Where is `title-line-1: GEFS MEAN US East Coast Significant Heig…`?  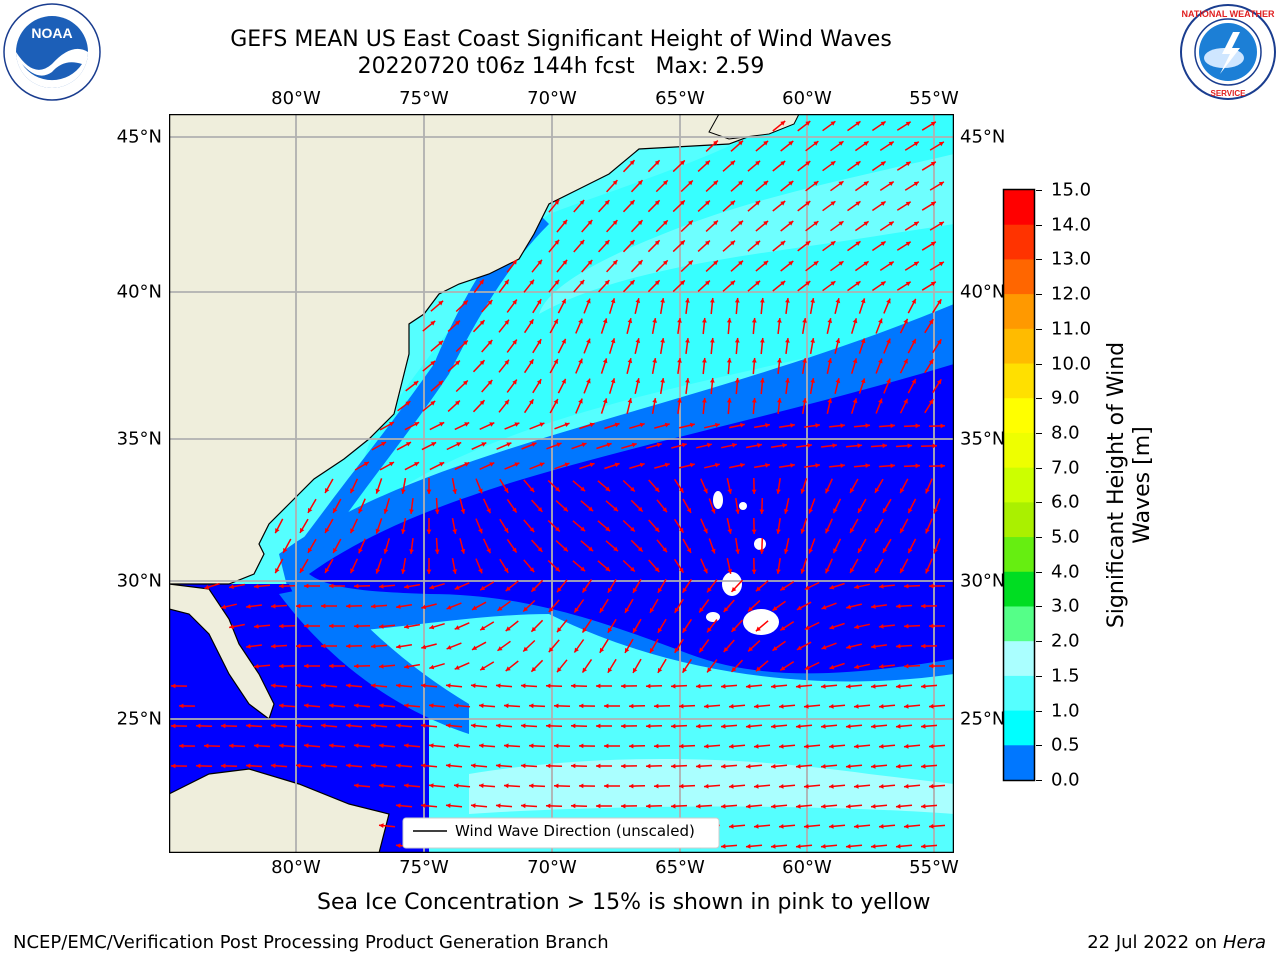
title-line-1: GEFS MEAN US East Coast Significant Heig… is located at coordinates (561, 39).